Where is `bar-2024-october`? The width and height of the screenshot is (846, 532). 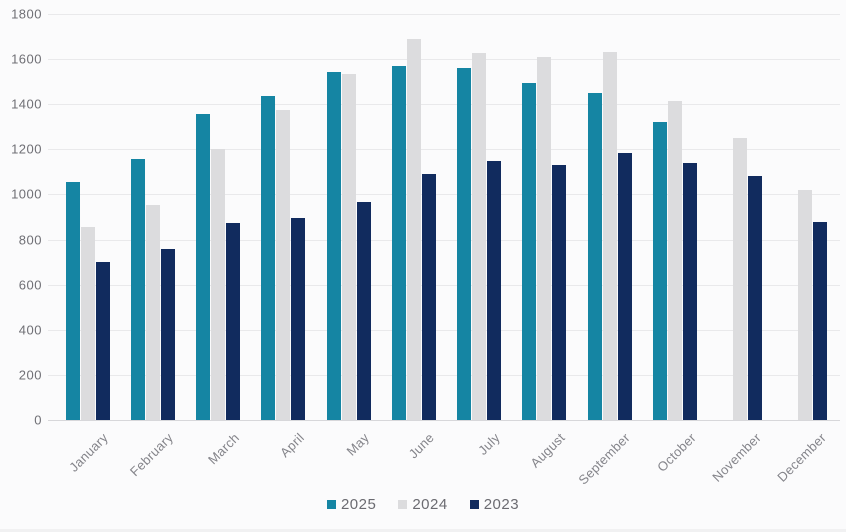
bar-2024-october is located at coordinates (674, 260).